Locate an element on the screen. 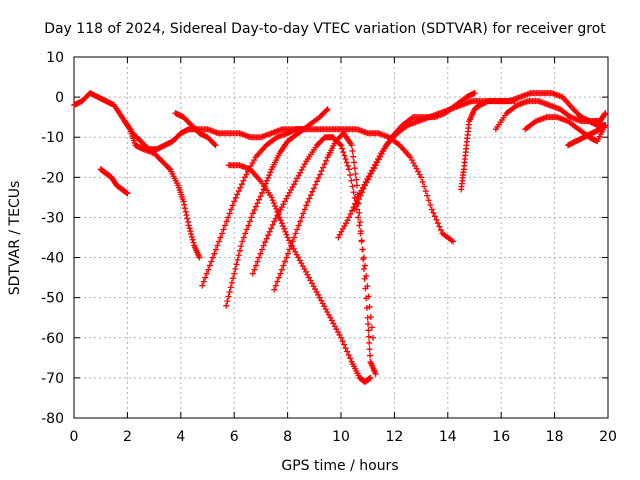 The image size is (640, 480). x-tick-label: 14 is located at coordinates (448, 437).